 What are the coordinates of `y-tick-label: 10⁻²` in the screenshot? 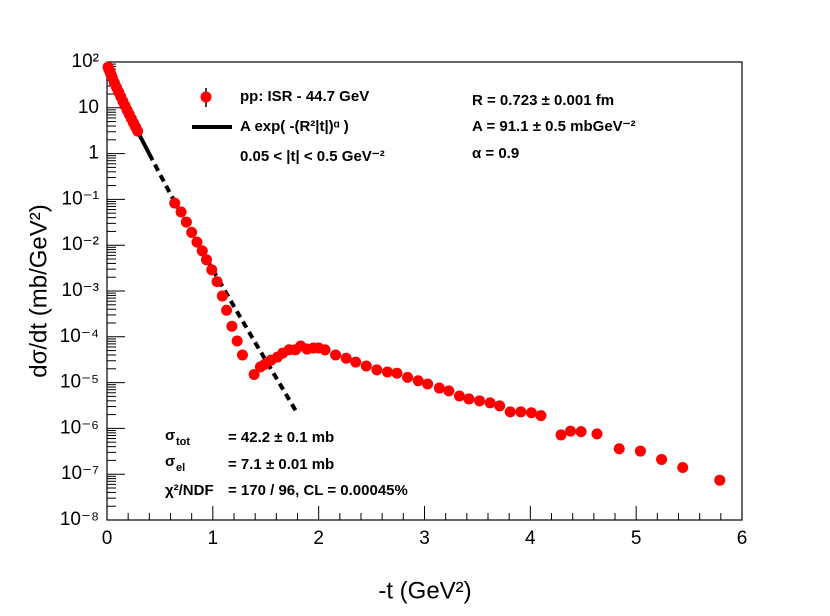 It's located at (81, 244).